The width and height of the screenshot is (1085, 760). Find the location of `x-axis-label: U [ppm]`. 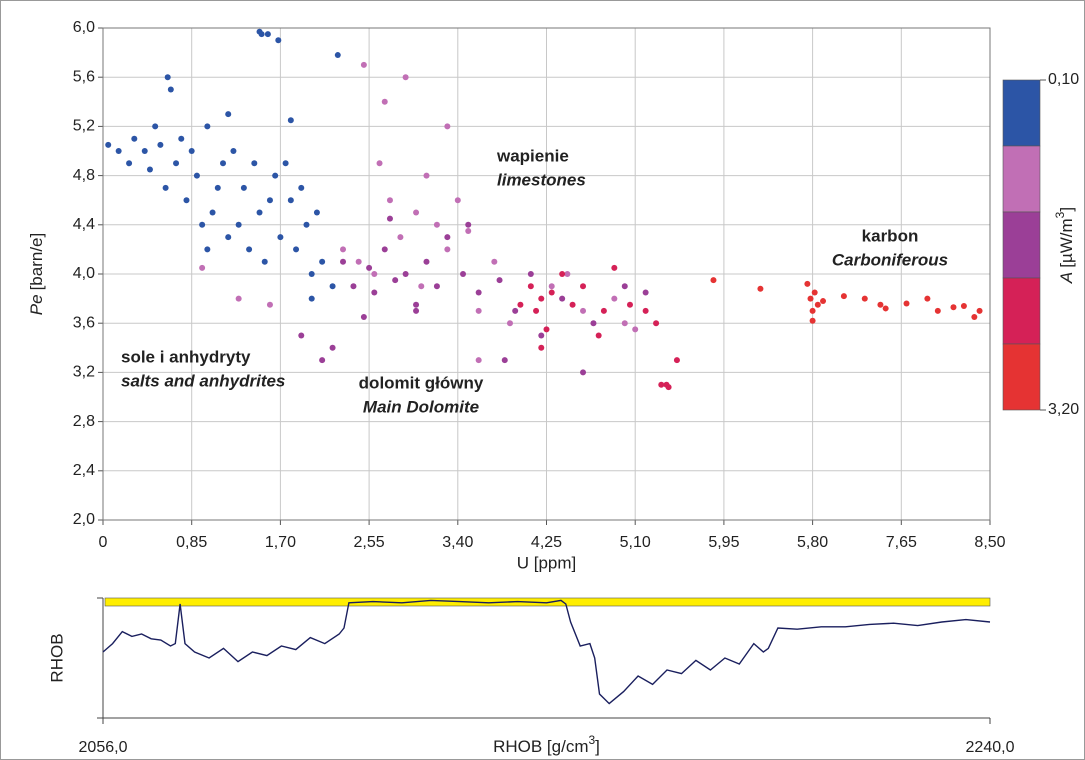

x-axis-label: U [ppm] is located at coordinates (547, 562).